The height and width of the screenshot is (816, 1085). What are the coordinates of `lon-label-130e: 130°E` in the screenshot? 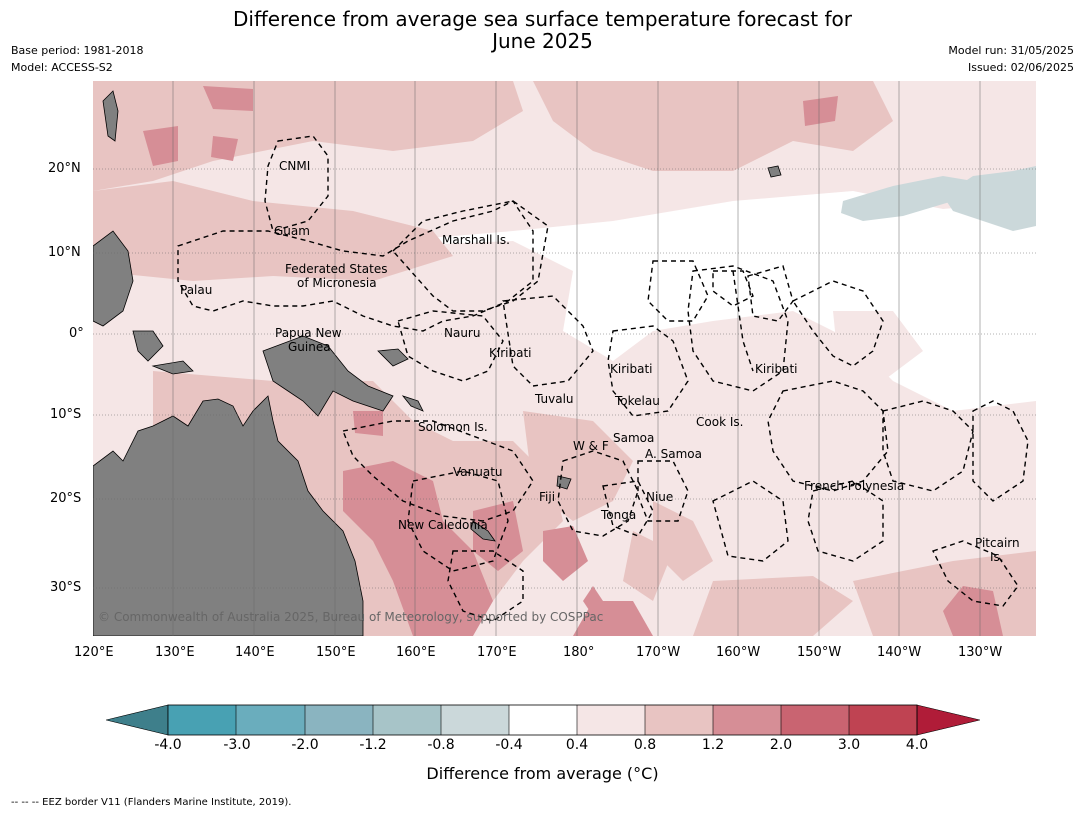 It's located at (175, 652).